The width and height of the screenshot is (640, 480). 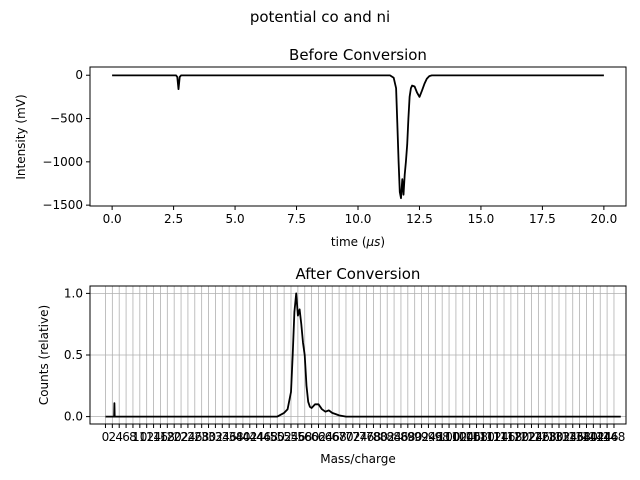 What do you see at coordinates (235, 437) in the screenshot?
I see `subplot2-xtick-label: 38` at bounding box center [235, 437].